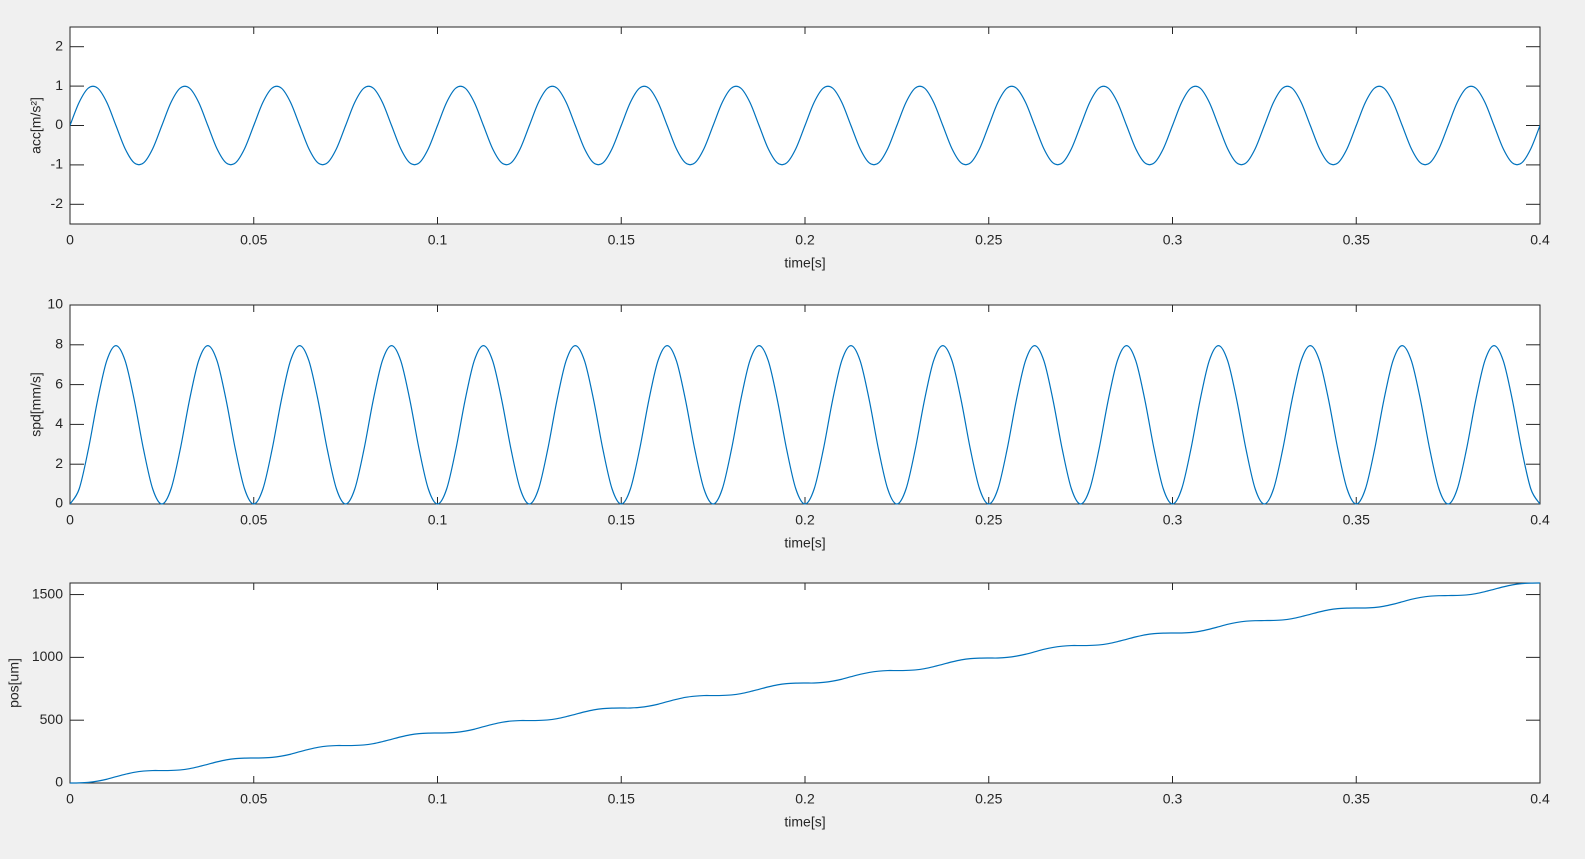 Image resolution: width=1585 pixels, height=859 pixels. What do you see at coordinates (59, 344) in the screenshot?
I see `y-tick-label: 8` at bounding box center [59, 344].